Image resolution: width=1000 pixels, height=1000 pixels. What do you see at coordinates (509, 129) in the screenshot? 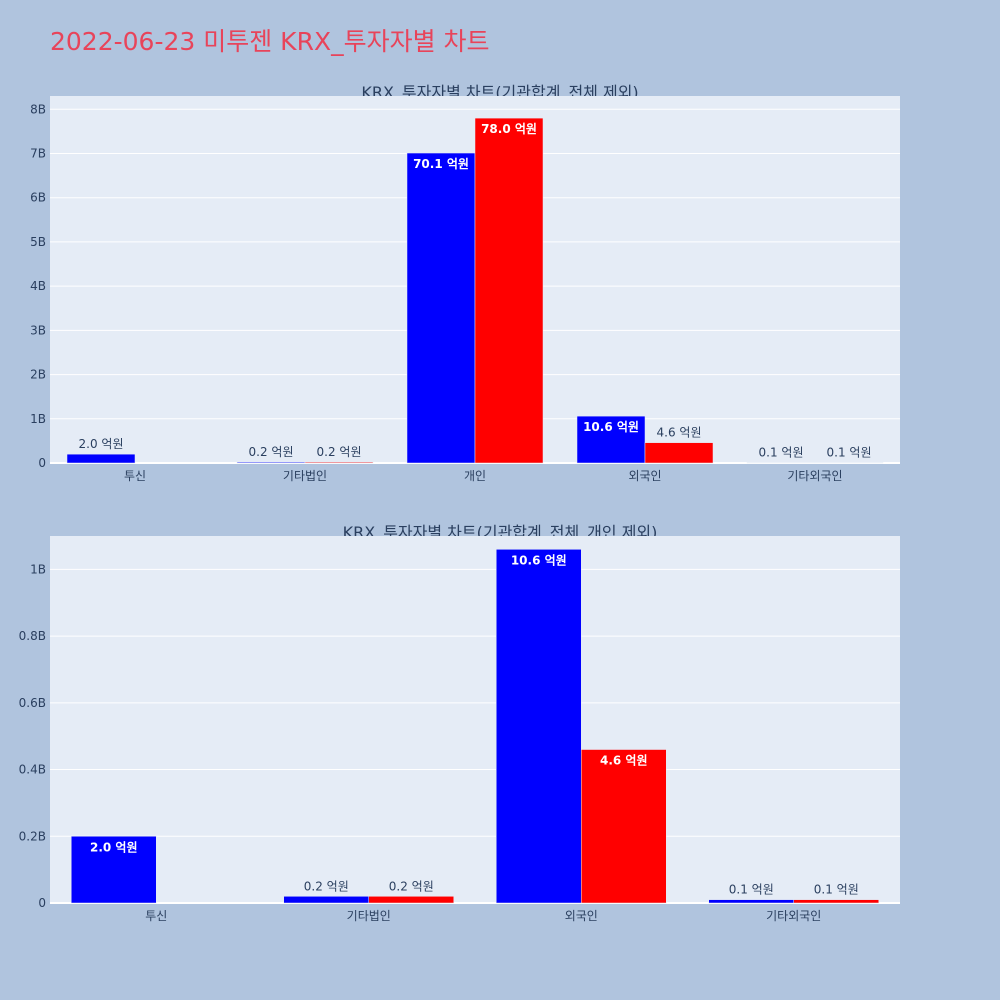
I see `data-label: 78.0 억원` at bounding box center [509, 129].